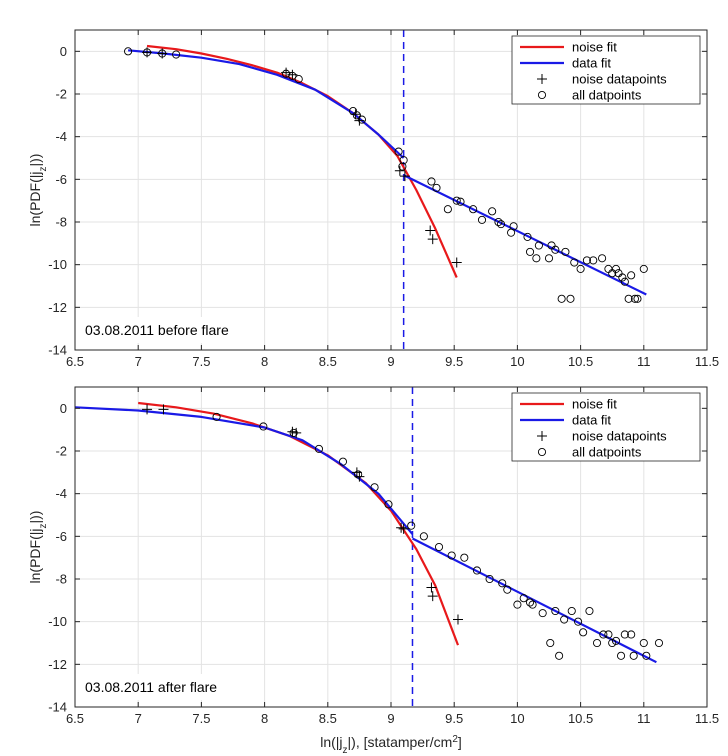 The height and width of the screenshot is (756, 728). Describe the element at coordinates (244, 470) in the screenshot. I see `data-fit-line` at that location.